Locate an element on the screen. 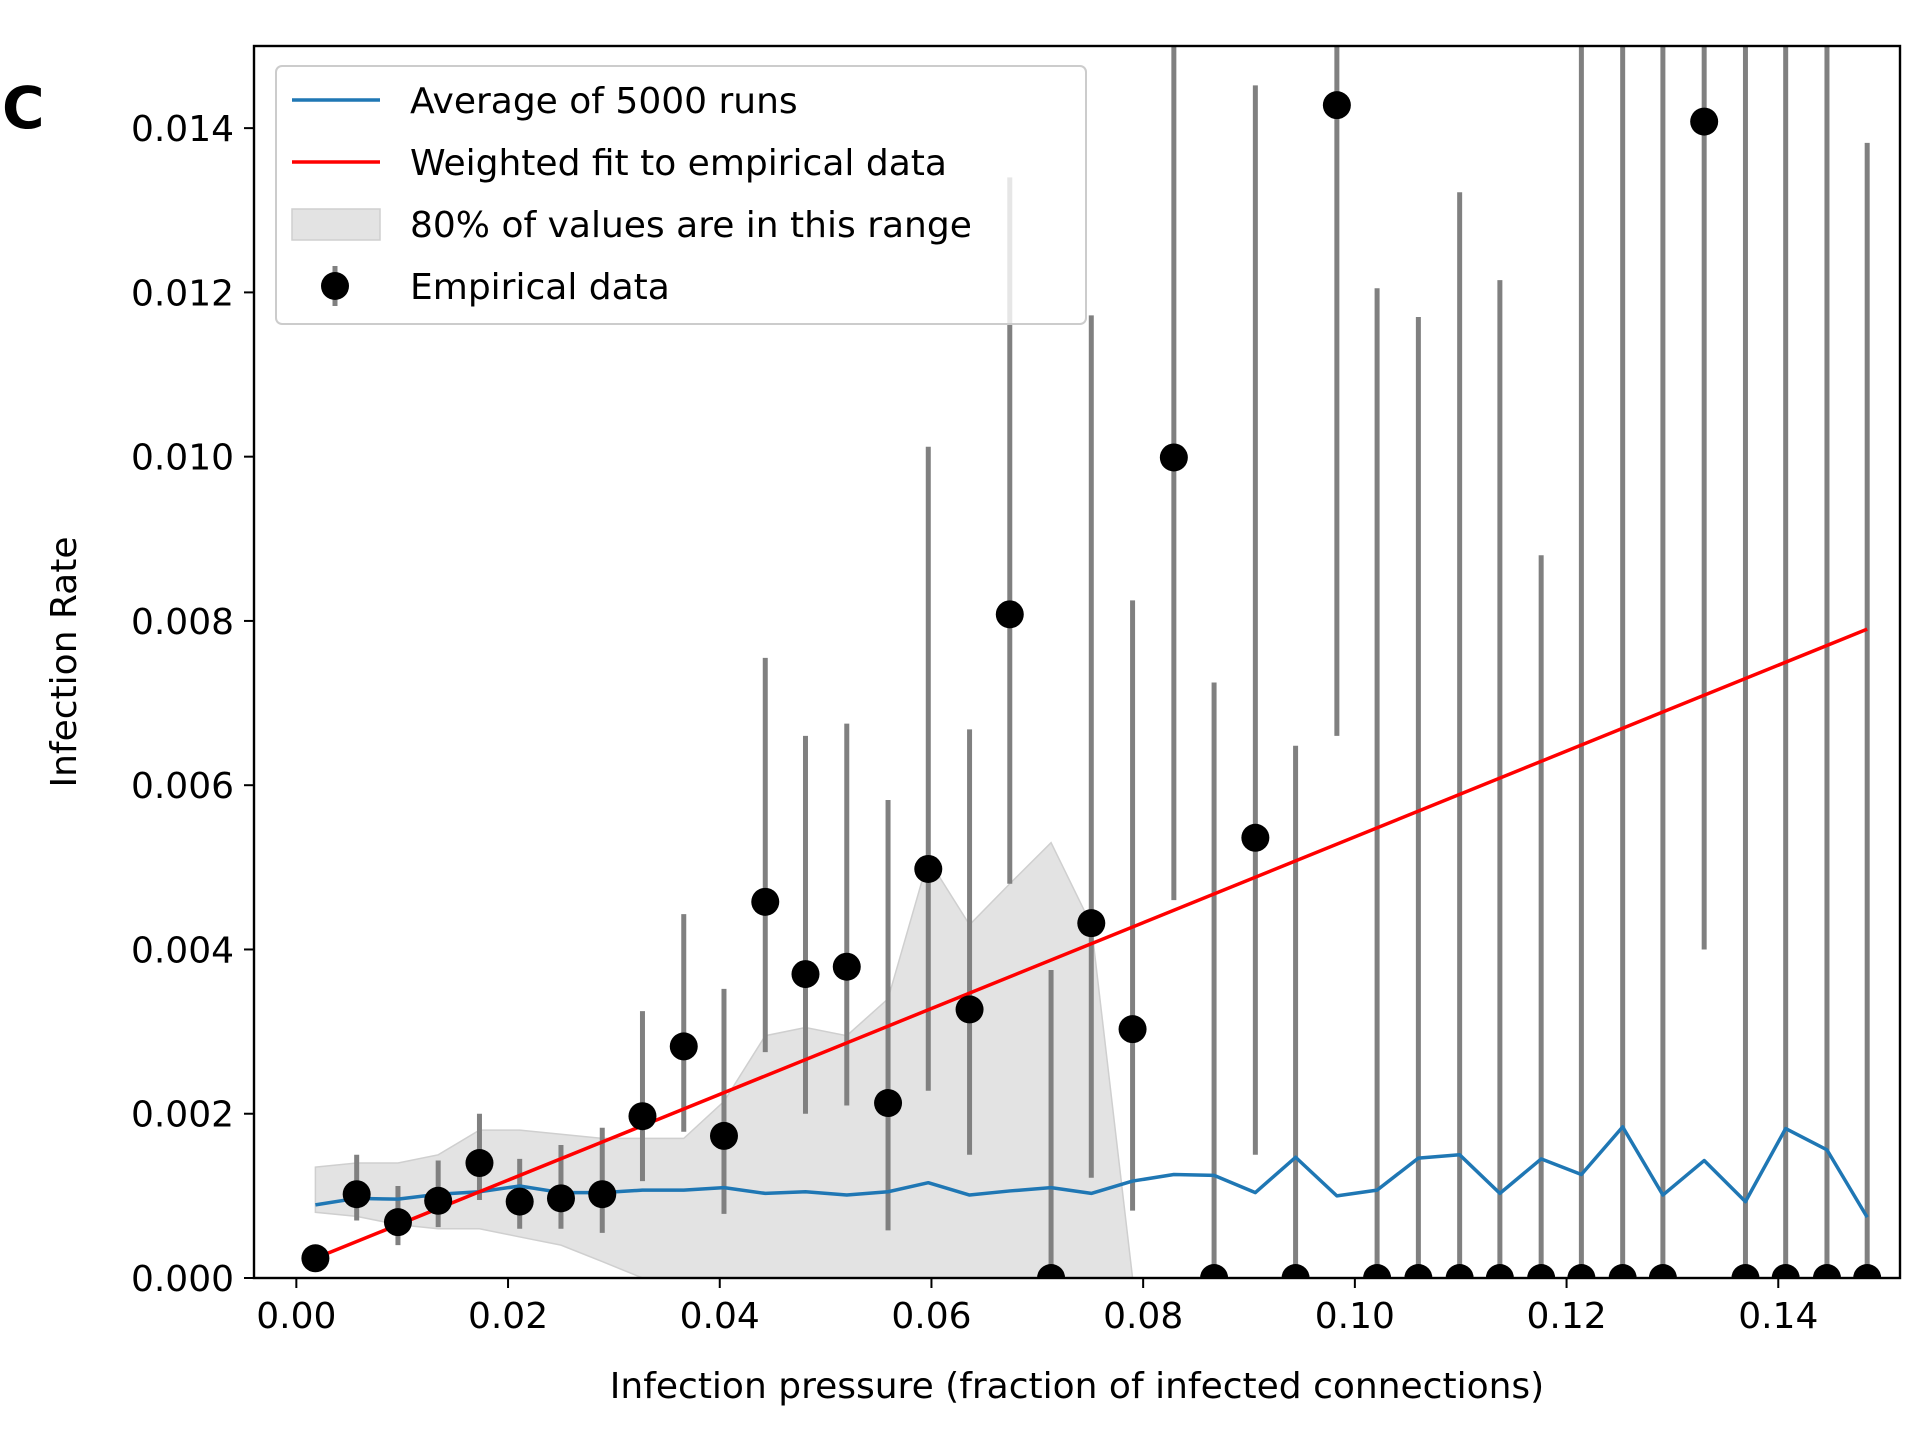 The width and height of the screenshot is (1920, 1440). legend-frame is located at coordinates (681, 195).